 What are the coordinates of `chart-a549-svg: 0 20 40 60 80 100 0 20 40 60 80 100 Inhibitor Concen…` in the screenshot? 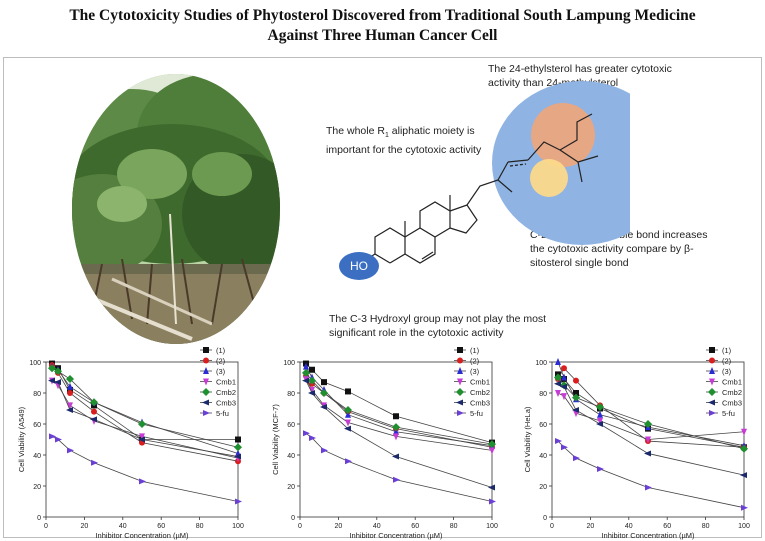 It's located at (130, 443).